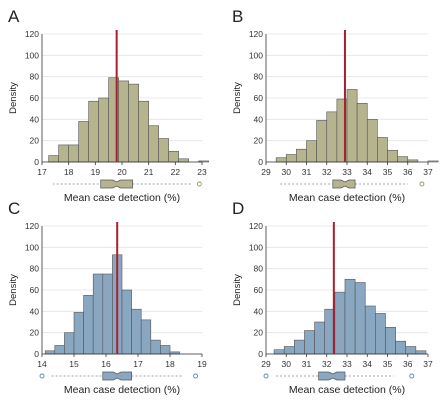  What do you see at coordinates (347, 364) in the screenshot?
I see `x-tick-label: 33` at bounding box center [347, 364].